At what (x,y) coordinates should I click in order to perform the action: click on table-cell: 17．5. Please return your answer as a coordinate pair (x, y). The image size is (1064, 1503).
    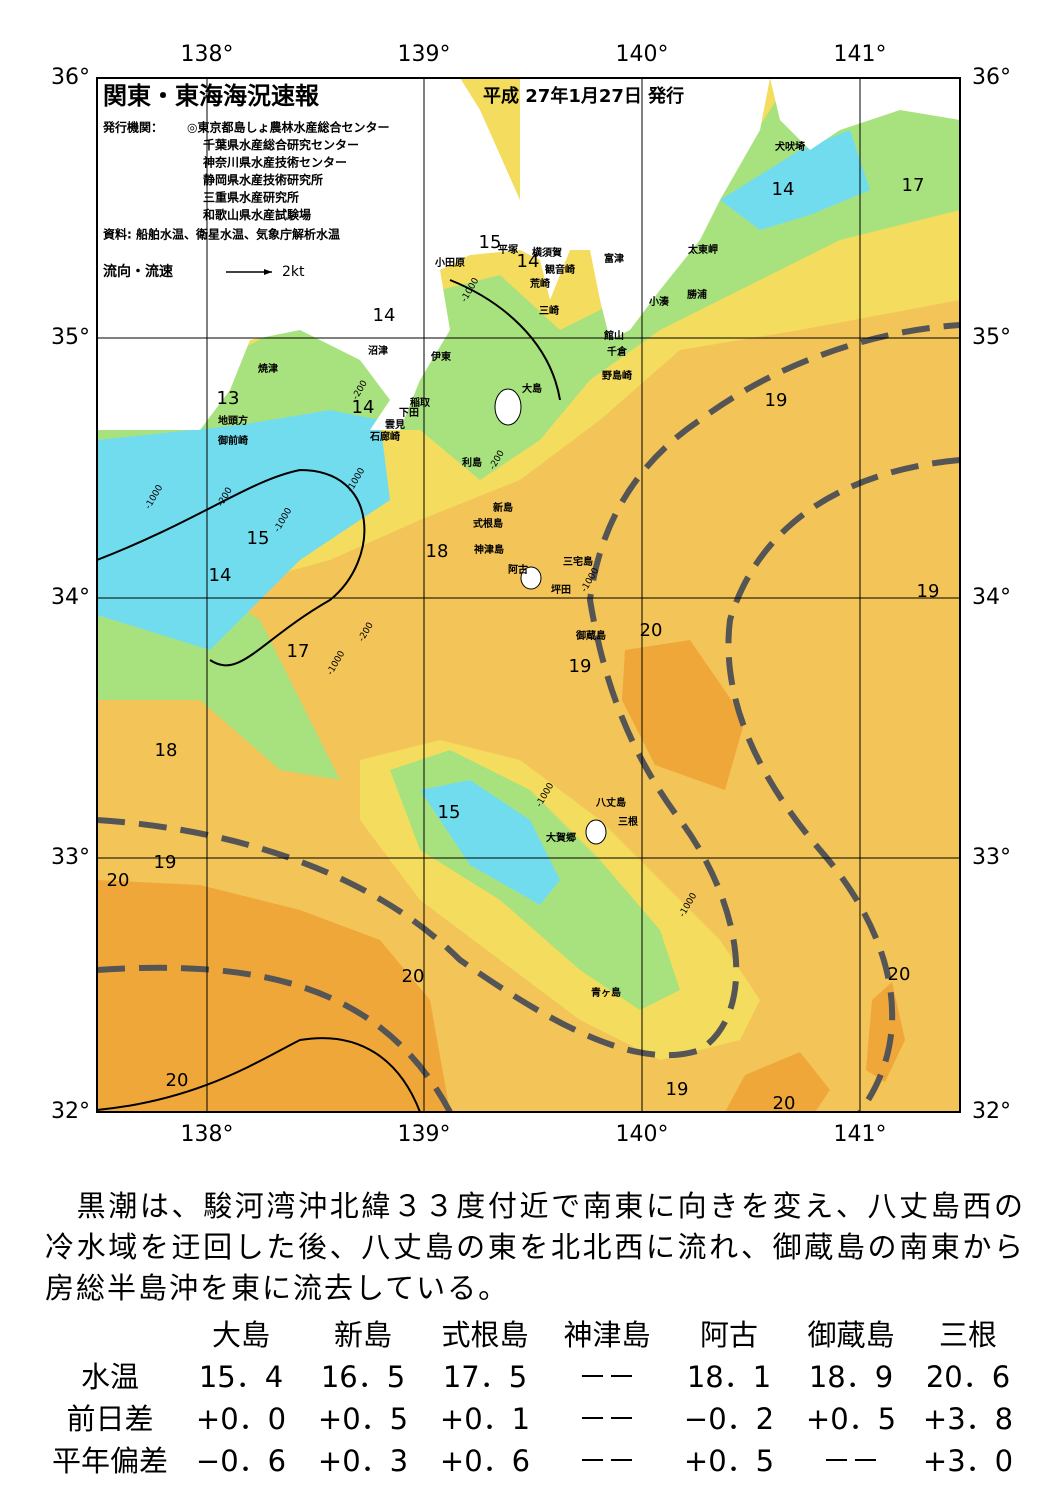
    Looking at the image, I should click on (485, 1377).